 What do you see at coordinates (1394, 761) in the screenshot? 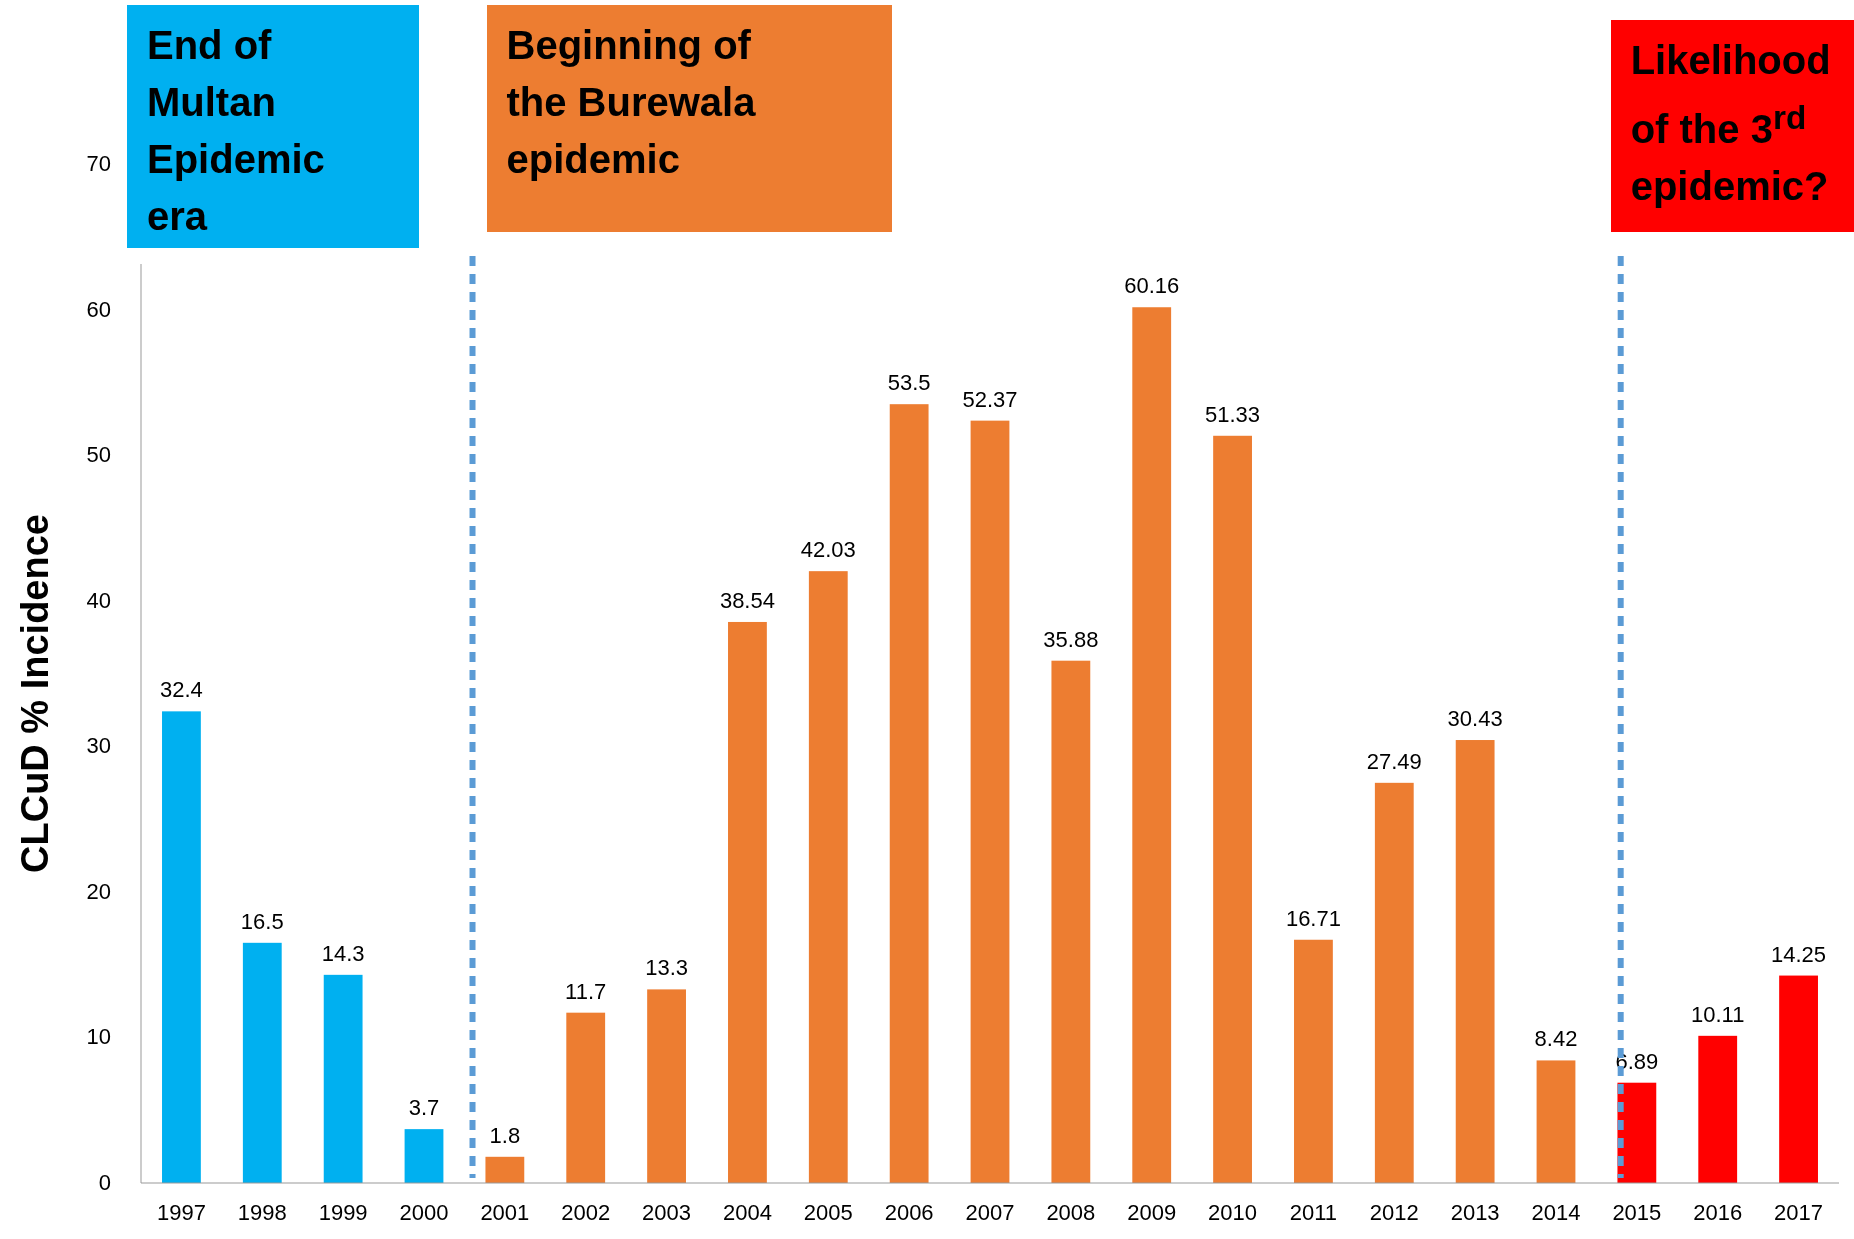
I see `data-label: 27.49` at bounding box center [1394, 761].